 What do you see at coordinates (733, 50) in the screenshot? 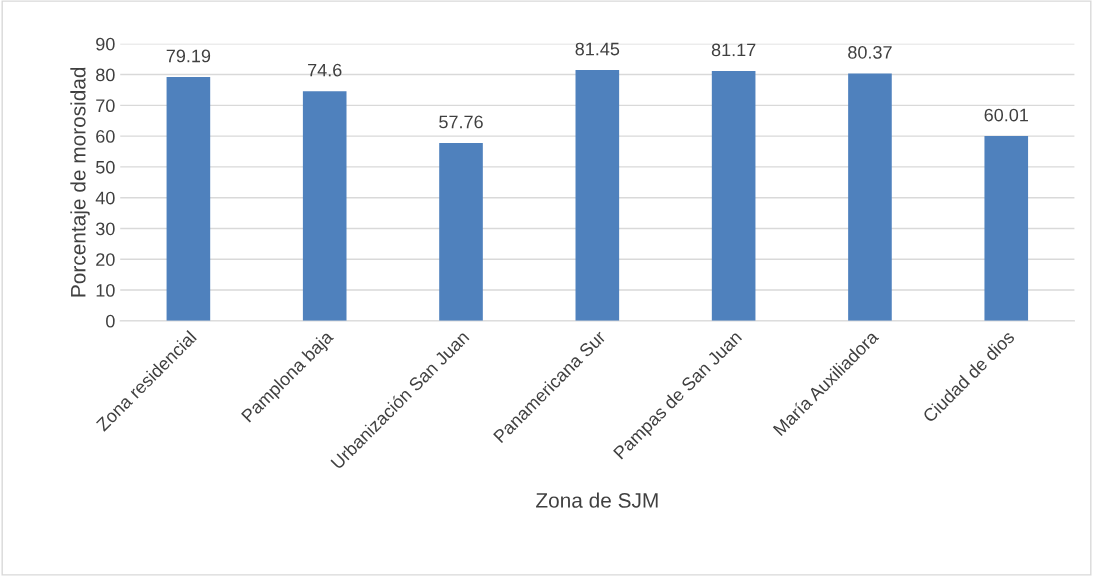
I see `data-label: 81.17` at bounding box center [733, 50].